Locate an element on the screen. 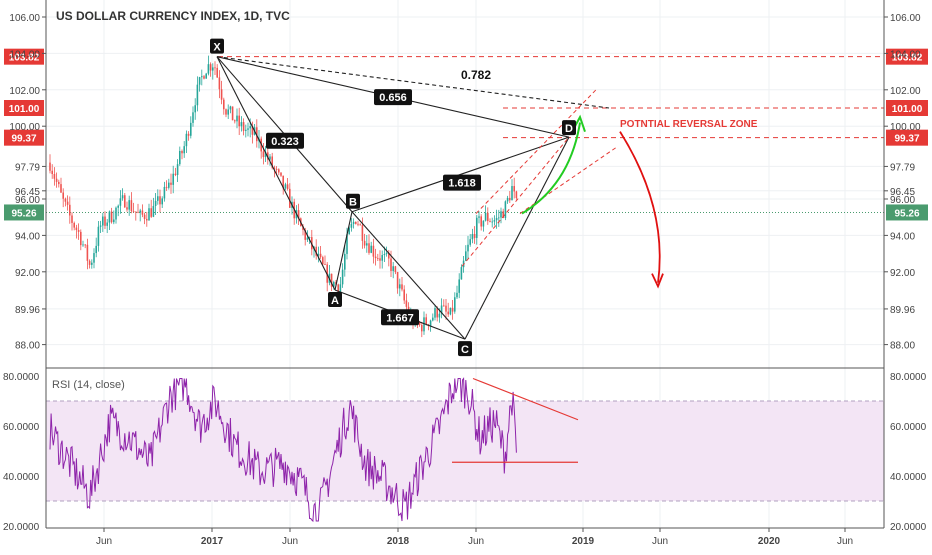 This screenshot has width=932, height=555. time-axis-label: 2018 is located at coordinates (398, 541).